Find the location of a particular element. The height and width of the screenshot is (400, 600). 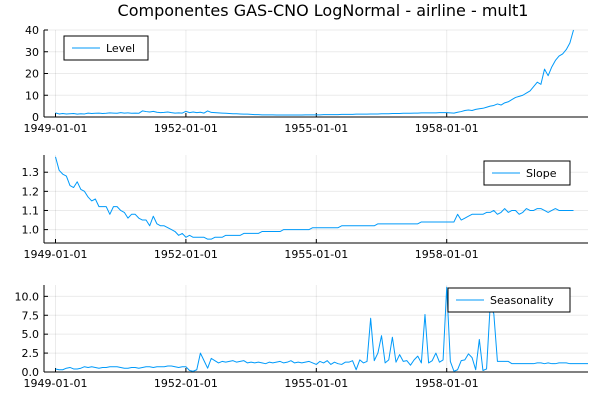

y-tick-label: 0.0 is located at coordinates (31, 372).